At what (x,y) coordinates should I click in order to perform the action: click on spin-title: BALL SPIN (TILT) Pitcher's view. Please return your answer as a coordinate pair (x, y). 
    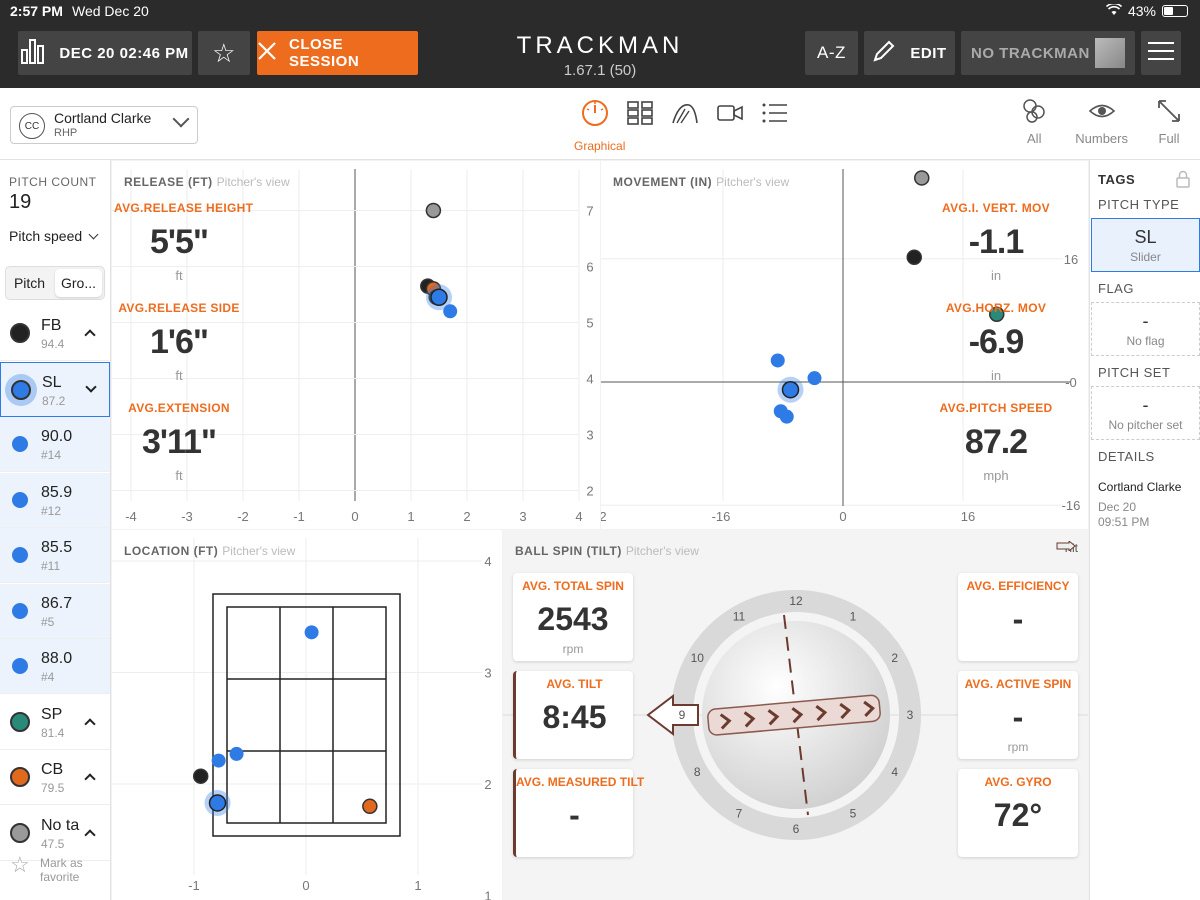
    Looking at the image, I should click on (607, 551).